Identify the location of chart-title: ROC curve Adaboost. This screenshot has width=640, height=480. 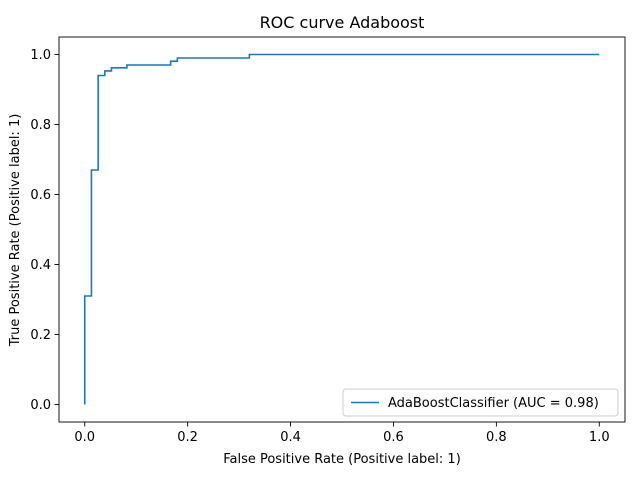
(342, 22).